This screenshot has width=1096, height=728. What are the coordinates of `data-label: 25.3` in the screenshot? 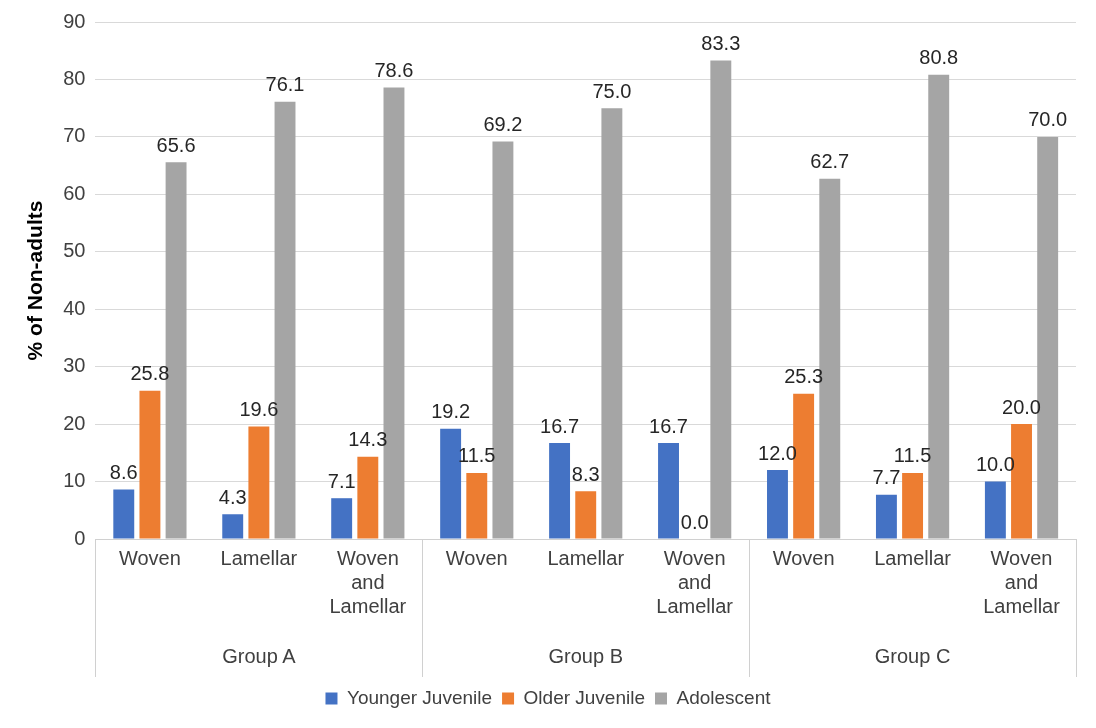 It's located at (804, 376).